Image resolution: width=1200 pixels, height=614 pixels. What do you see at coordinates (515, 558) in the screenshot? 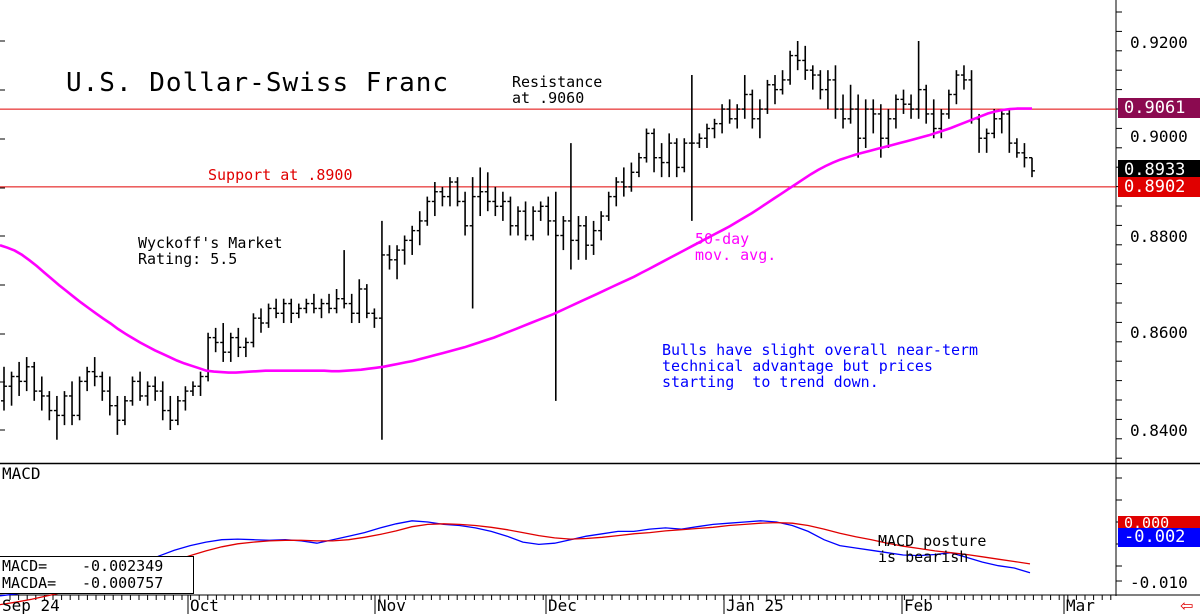
I see `macd-line` at bounding box center [515, 558].